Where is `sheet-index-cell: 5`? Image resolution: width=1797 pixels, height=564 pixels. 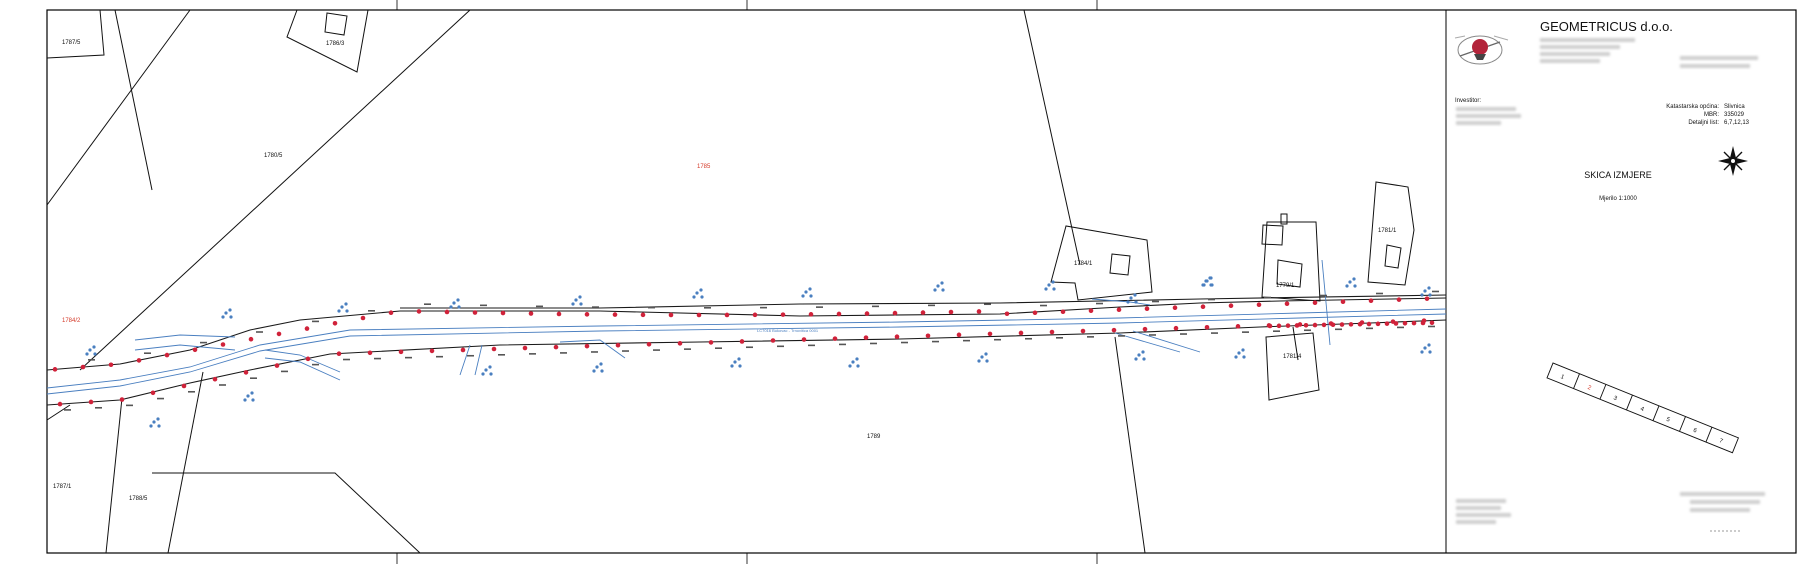 sheet-index-cell: 5 is located at coordinates (1668, 420).